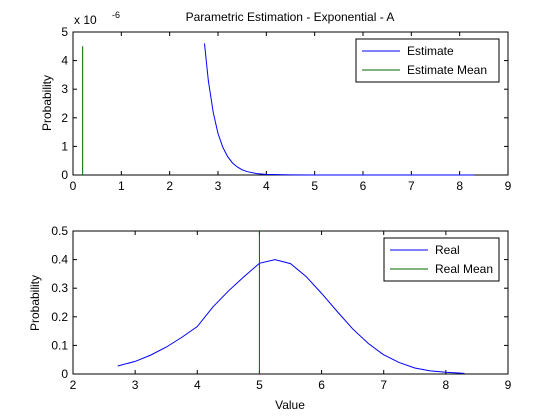 Image resolution: width=560 pixels, height=420 pixels. I want to click on top-chart-legend-mean-label: Estimate Mean, so click(447, 70).